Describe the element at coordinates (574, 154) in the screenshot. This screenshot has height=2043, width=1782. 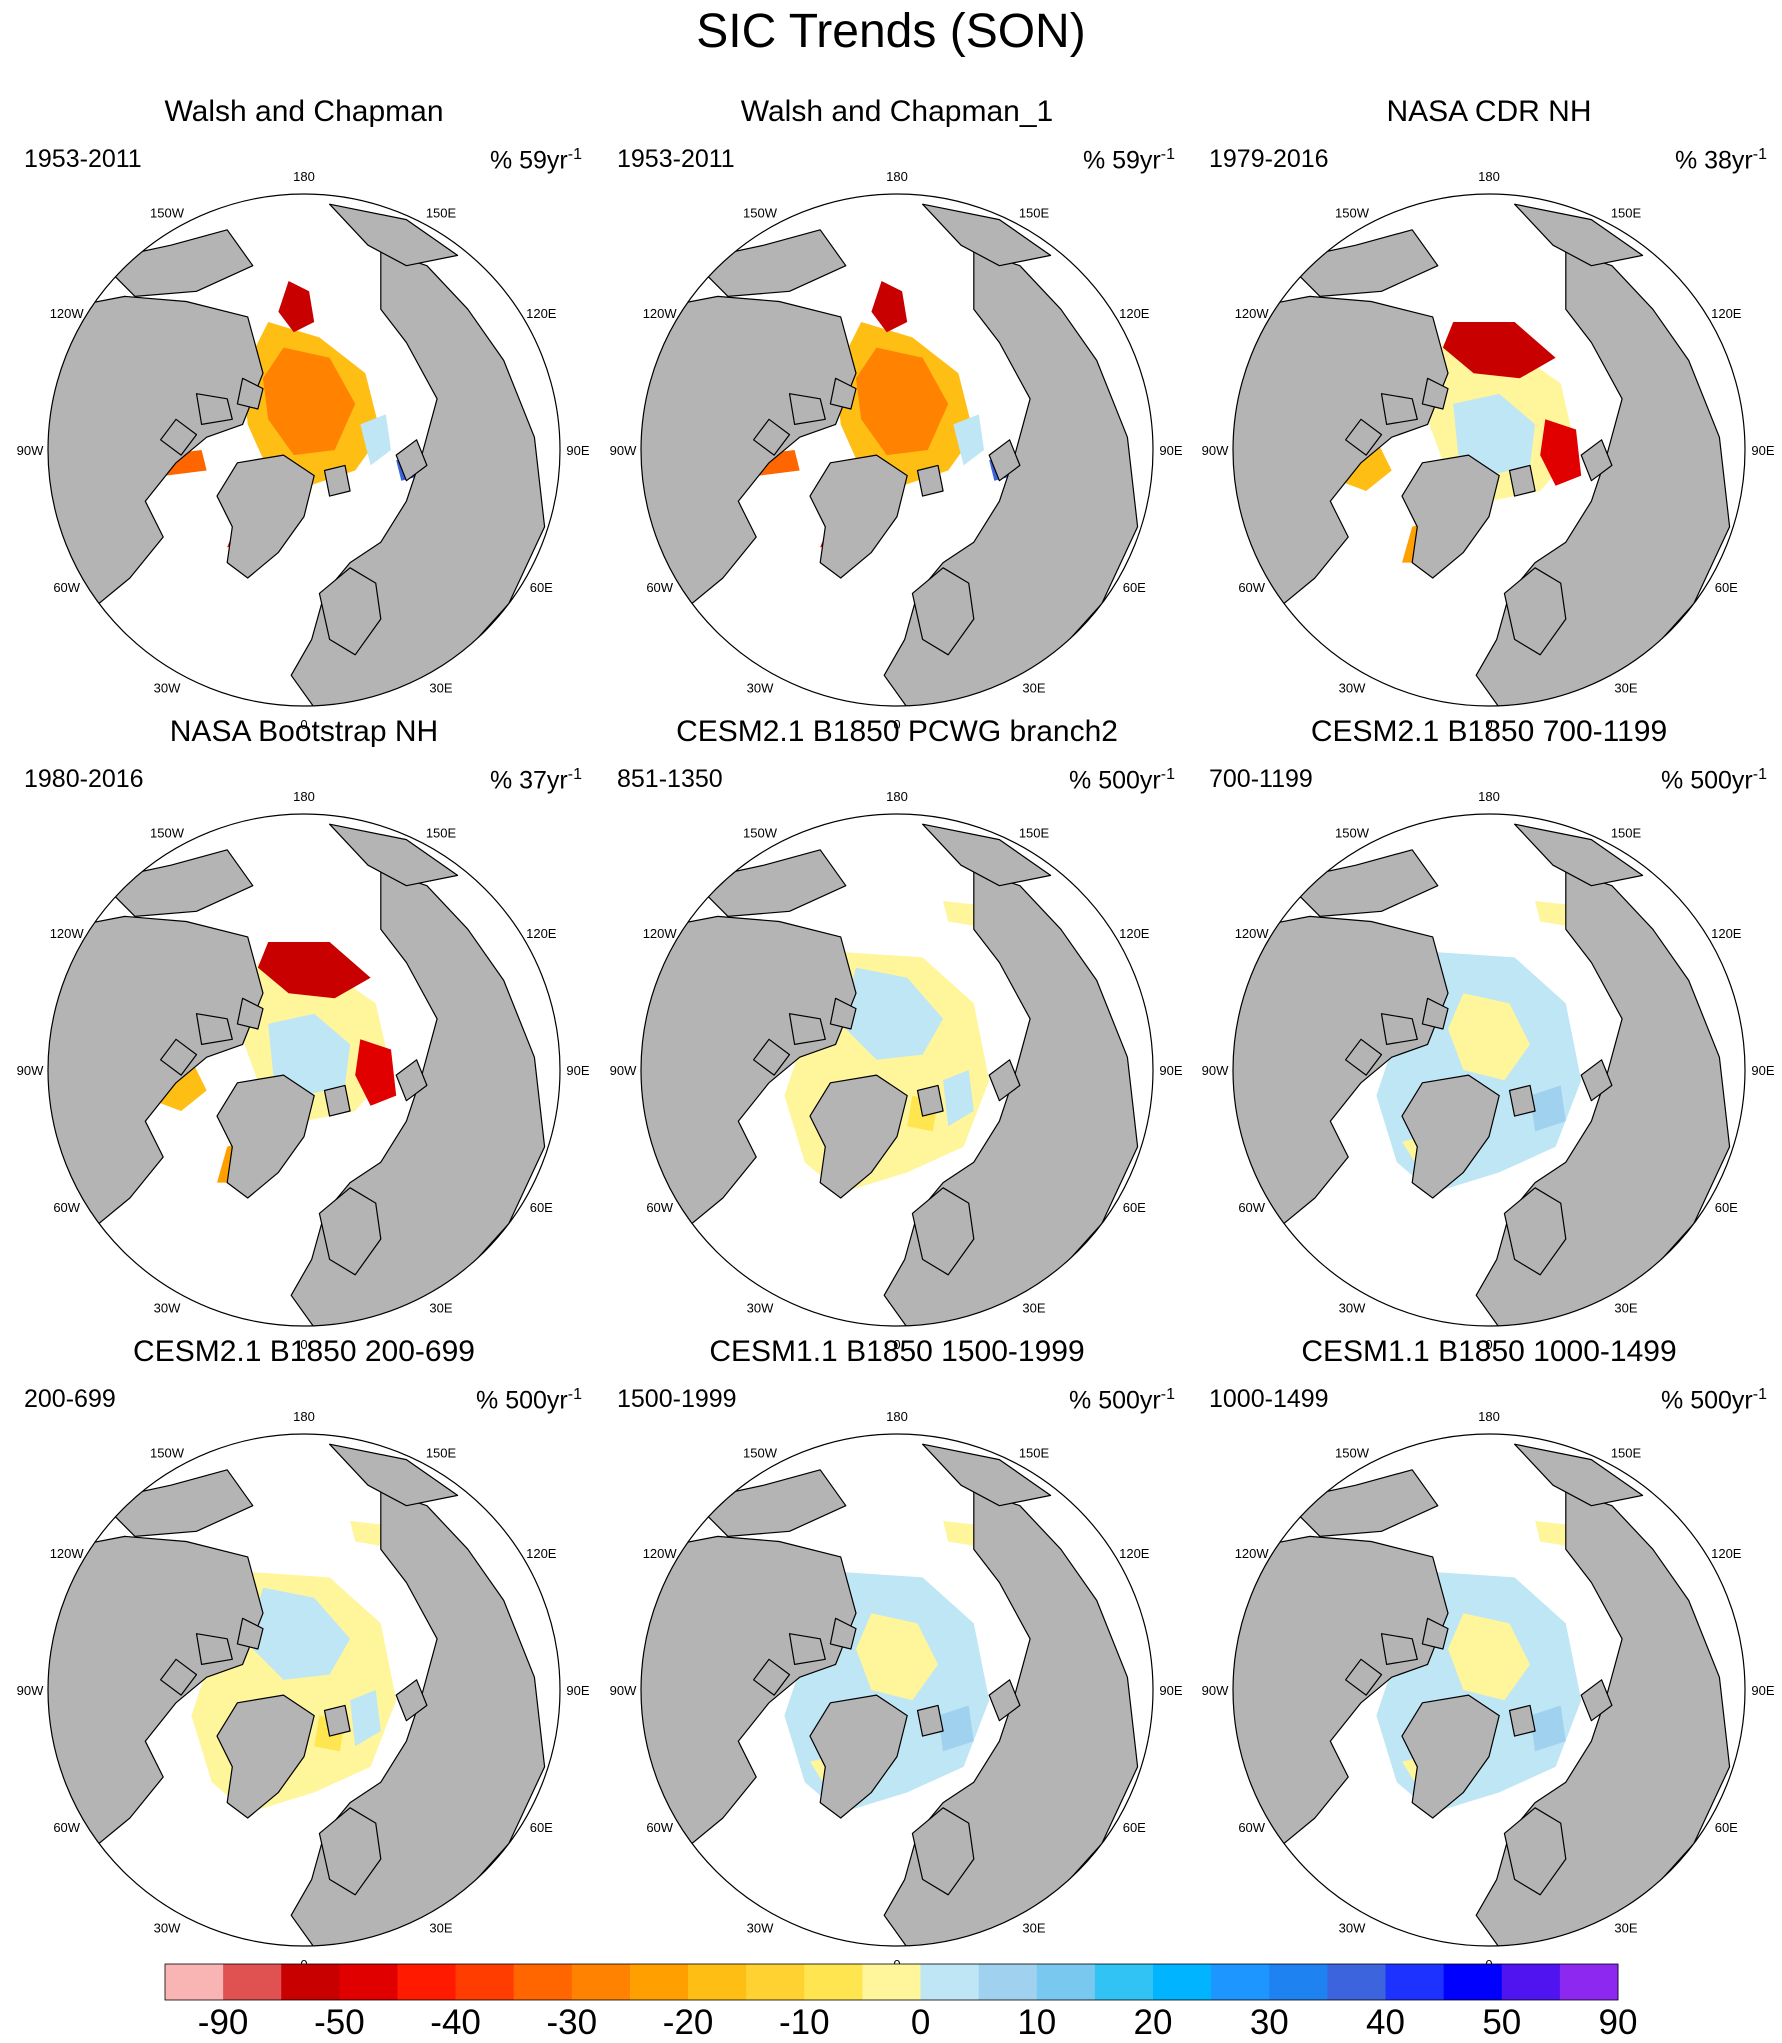
I see `unit-exponent: -1` at that location.